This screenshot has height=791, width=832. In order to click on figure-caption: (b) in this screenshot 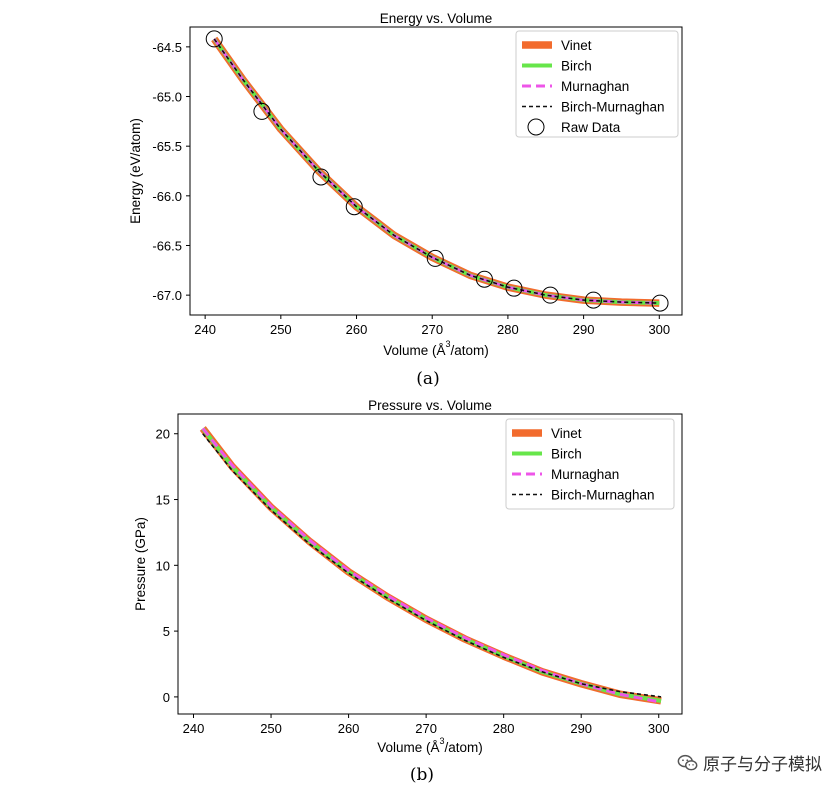, I will do `click(422, 775)`.